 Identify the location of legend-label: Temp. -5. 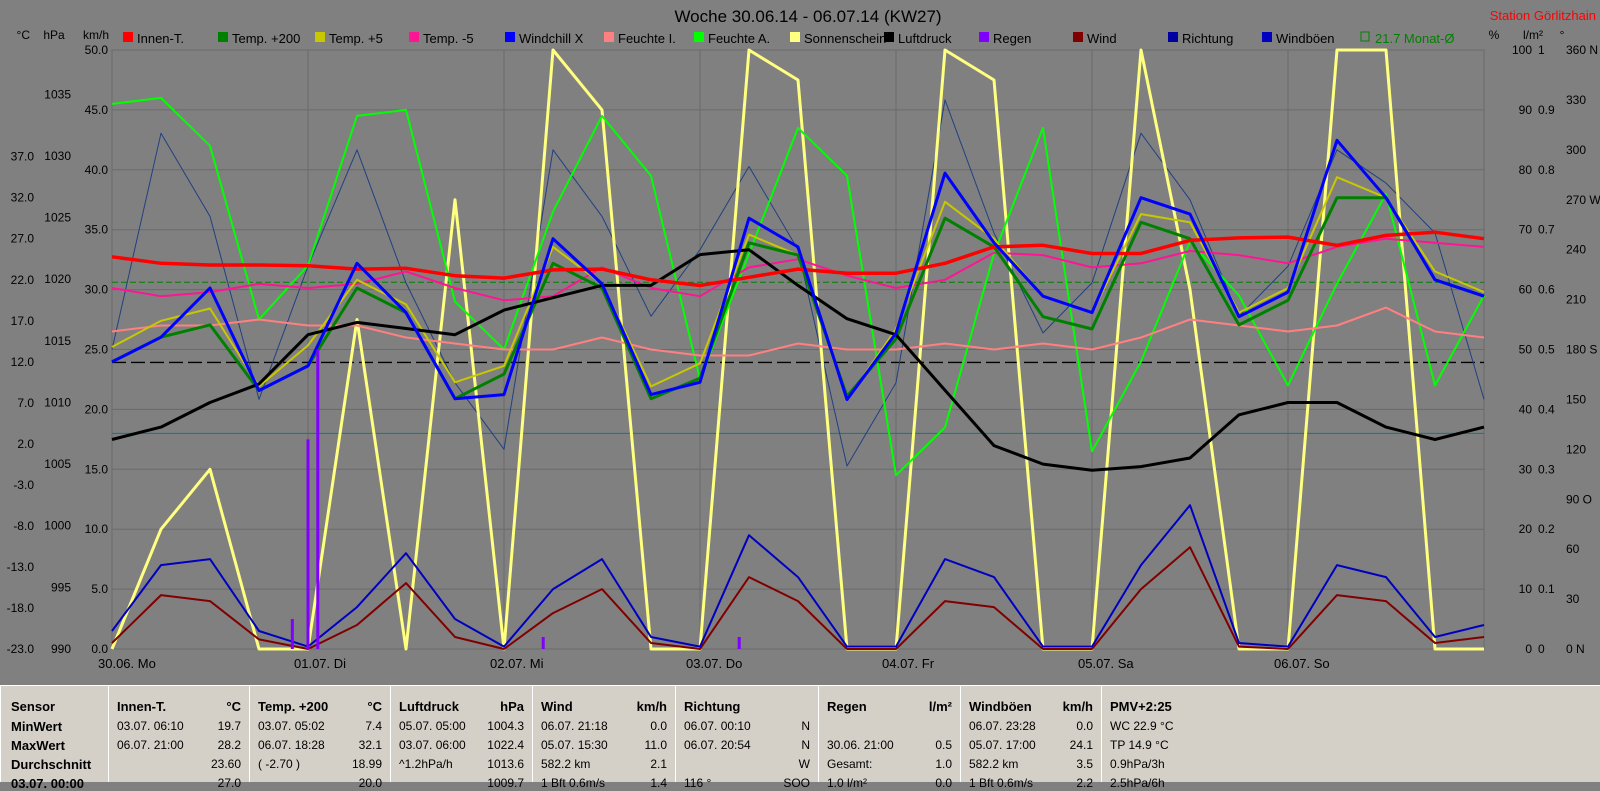
(448, 38).